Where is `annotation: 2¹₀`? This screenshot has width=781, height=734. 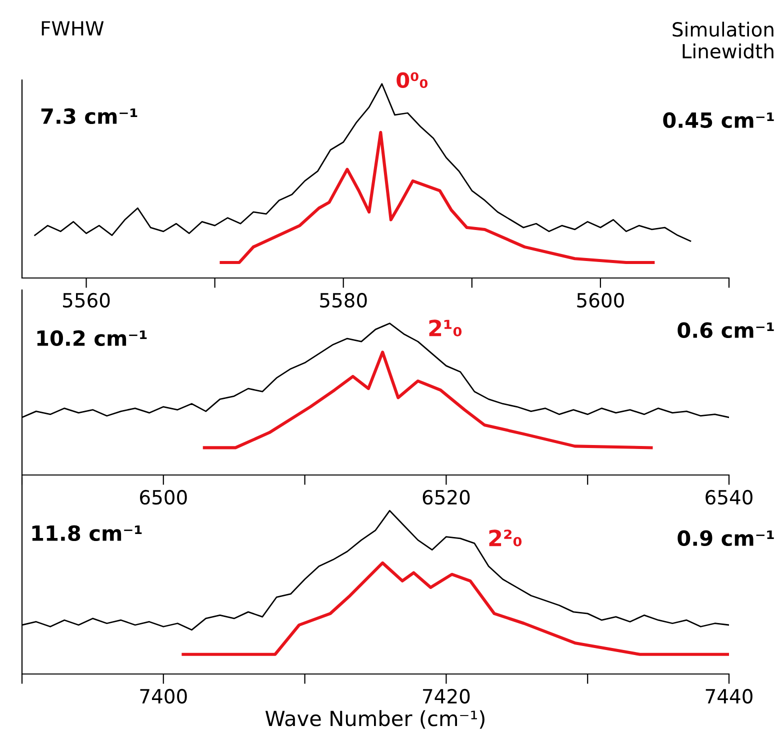
annotation: 2¹₀ is located at coordinates (445, 328).